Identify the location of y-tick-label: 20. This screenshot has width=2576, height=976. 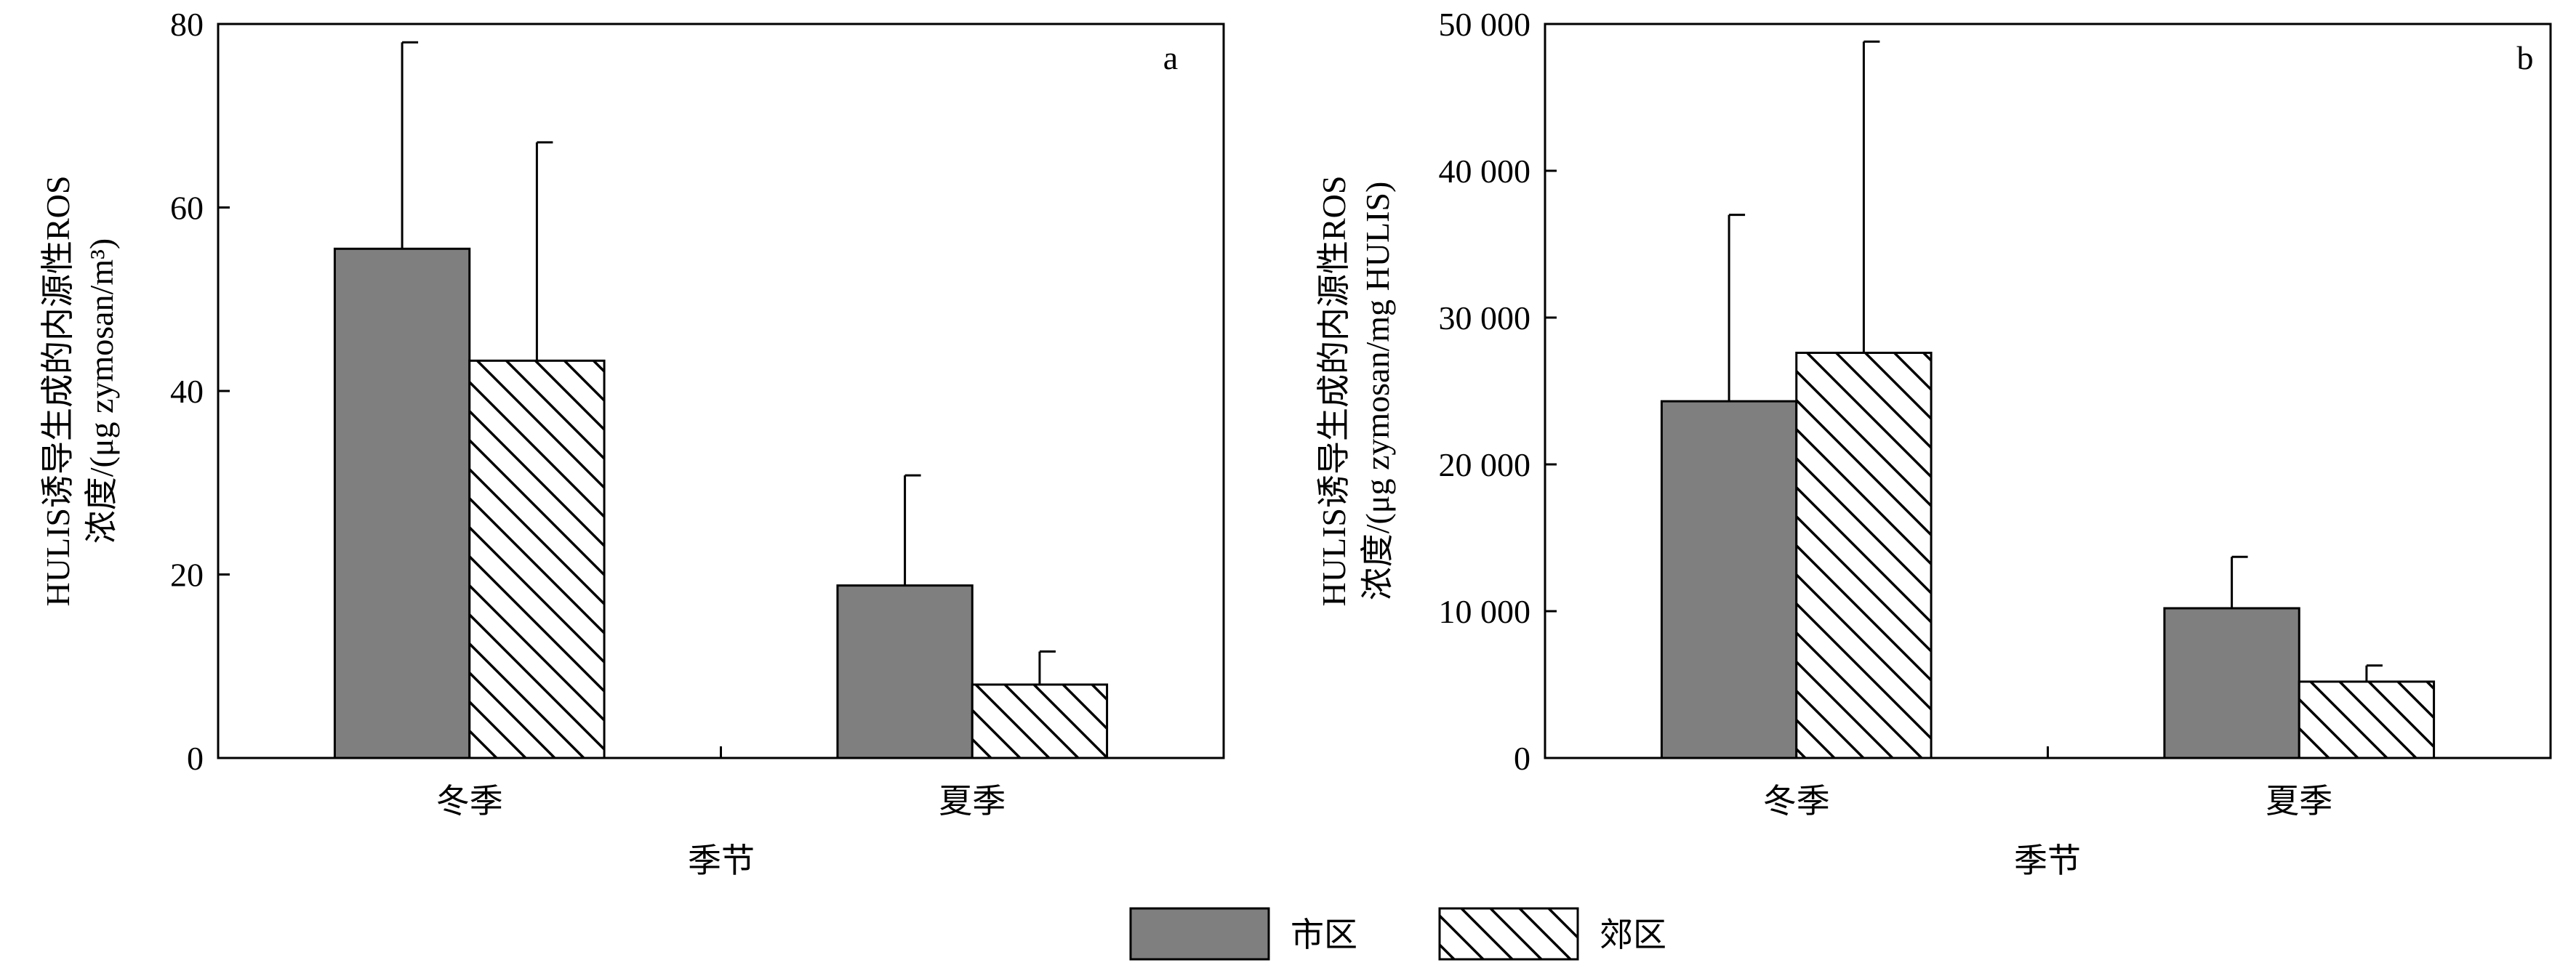
(187, 575).